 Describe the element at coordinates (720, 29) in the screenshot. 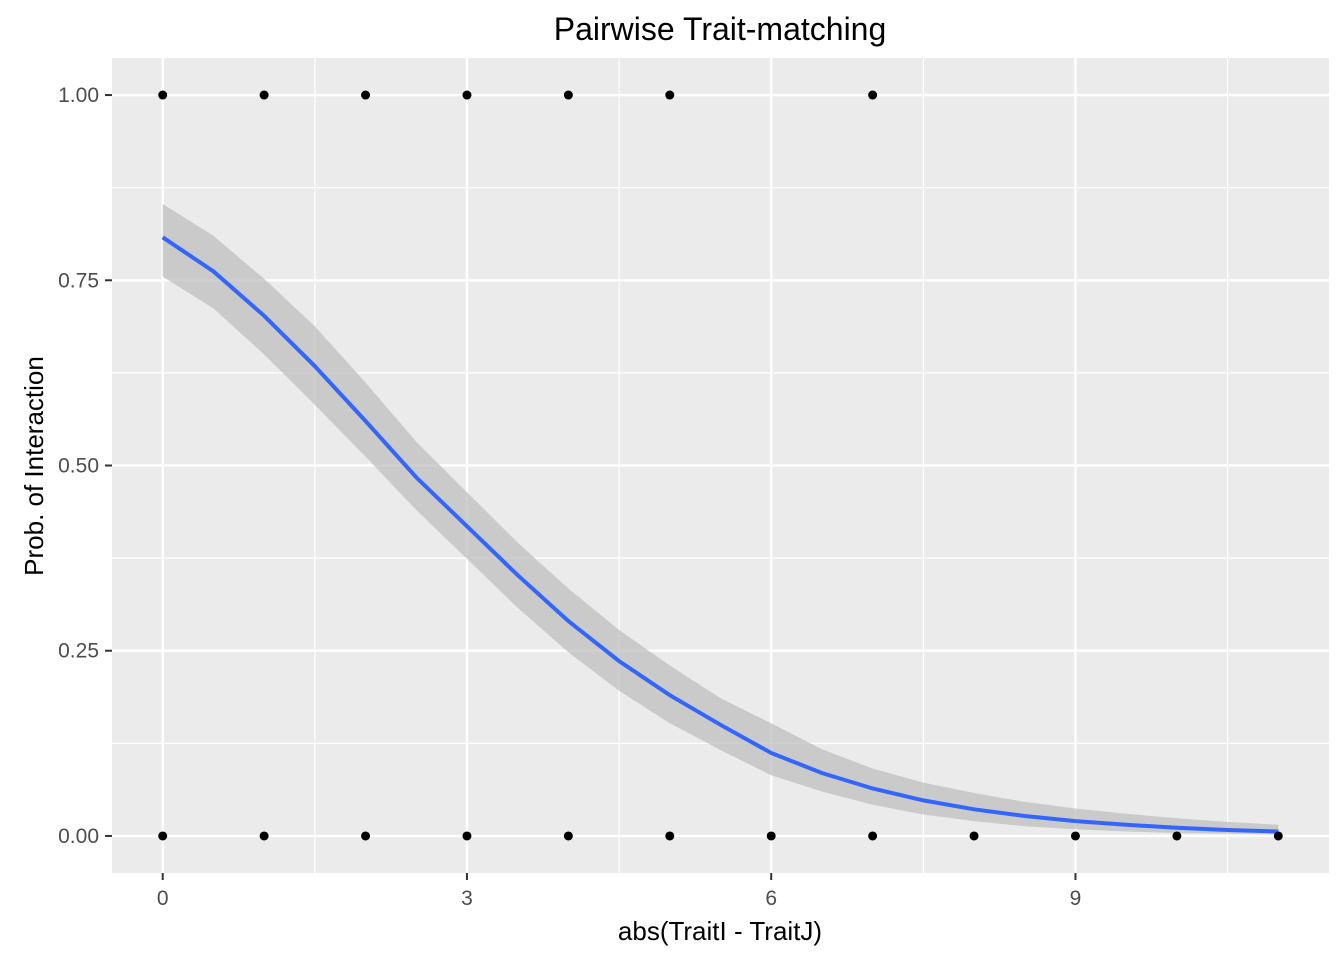

I see `chart-title: Pairwise Trait-matching` at that location.